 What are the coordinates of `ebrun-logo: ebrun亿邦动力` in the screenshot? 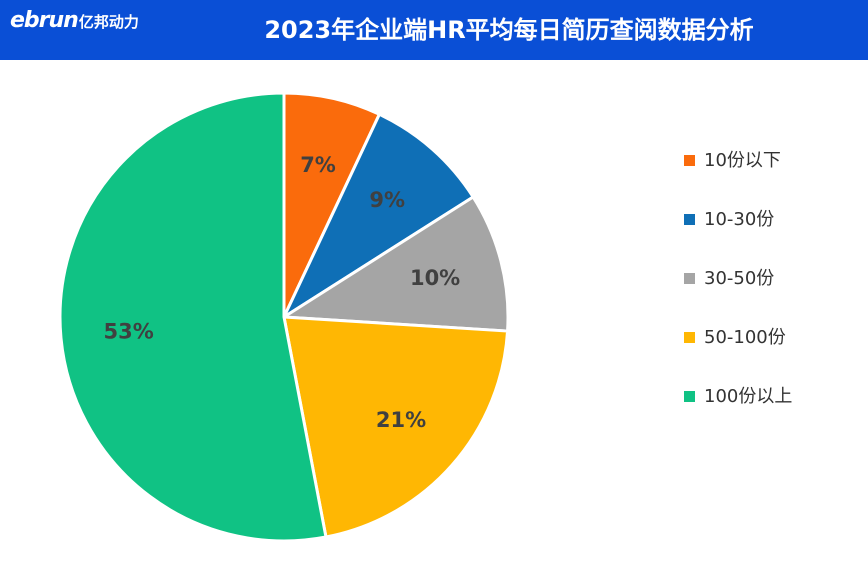 It's located at (74, 21).